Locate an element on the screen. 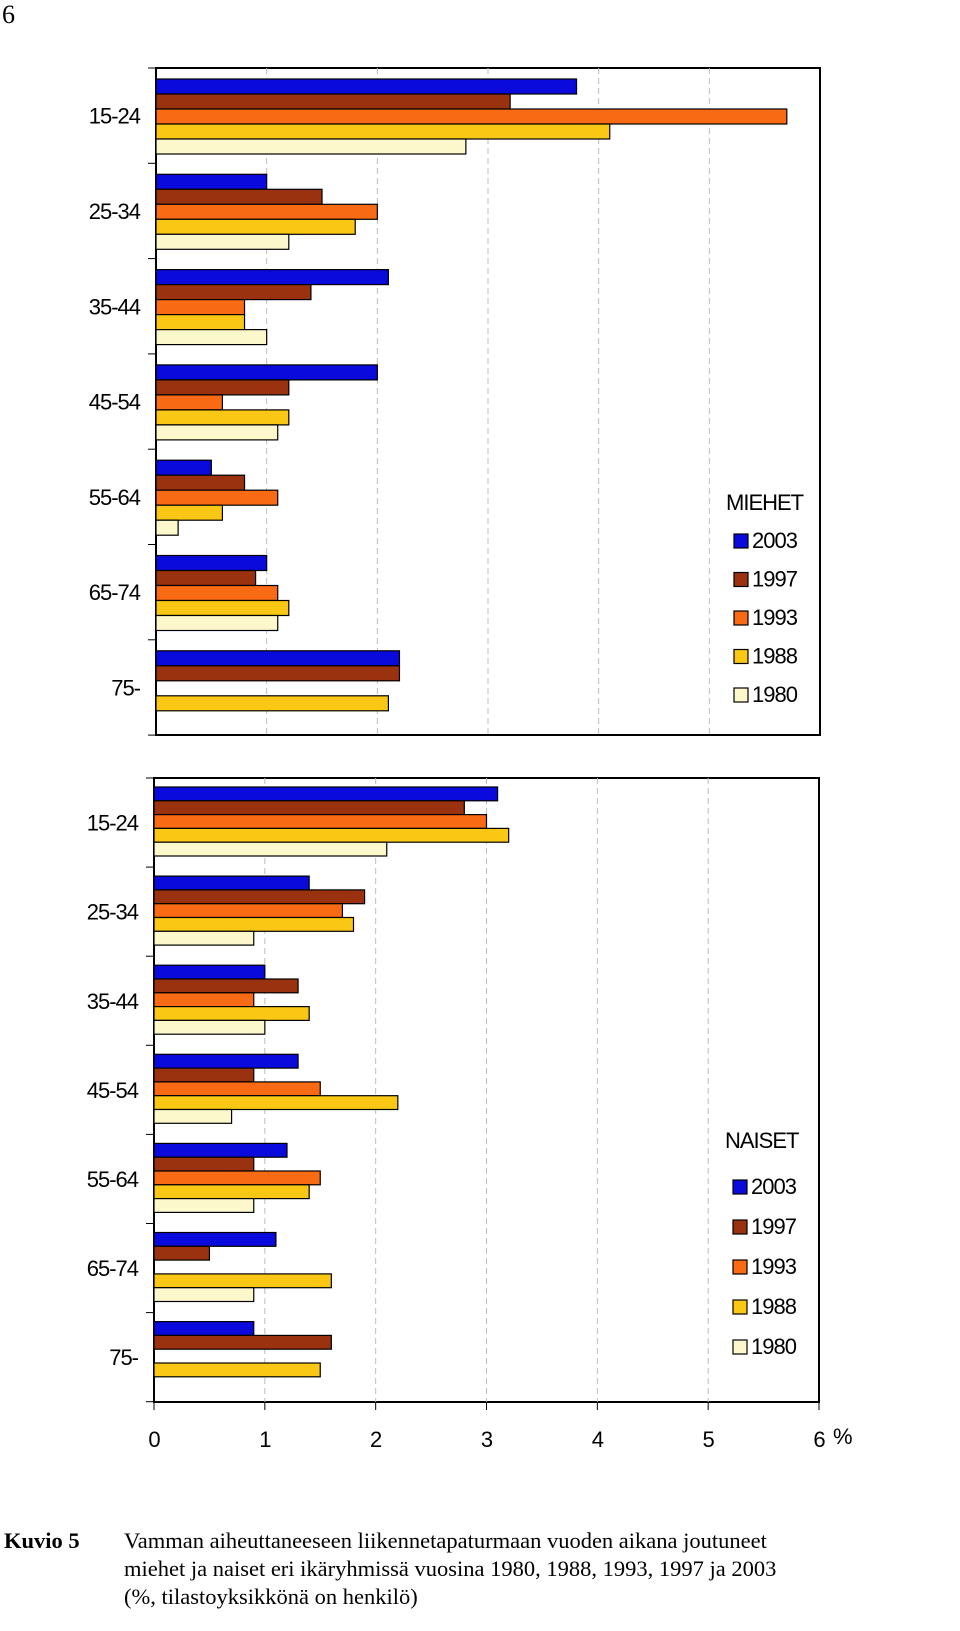 This screenshot has height=1631, width=960. legend-title: NAISET is located at coordinates (762, 1140).